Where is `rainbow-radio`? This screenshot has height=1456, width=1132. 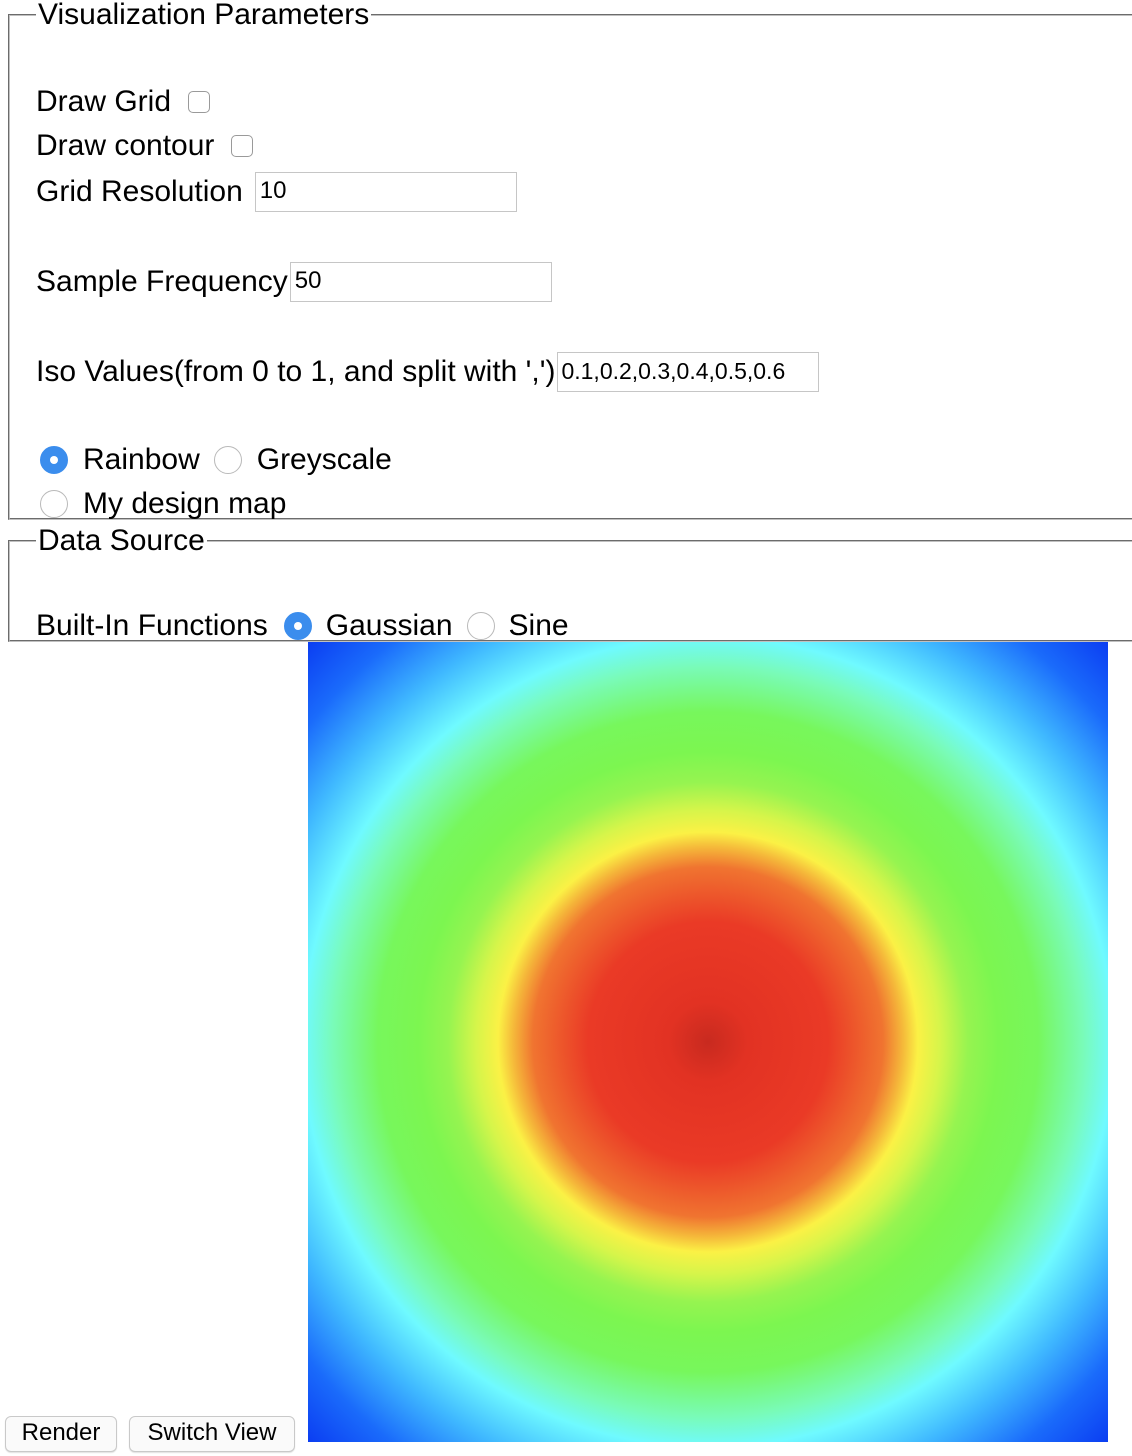
rainbow-radio is located at coordinates (54, 460).